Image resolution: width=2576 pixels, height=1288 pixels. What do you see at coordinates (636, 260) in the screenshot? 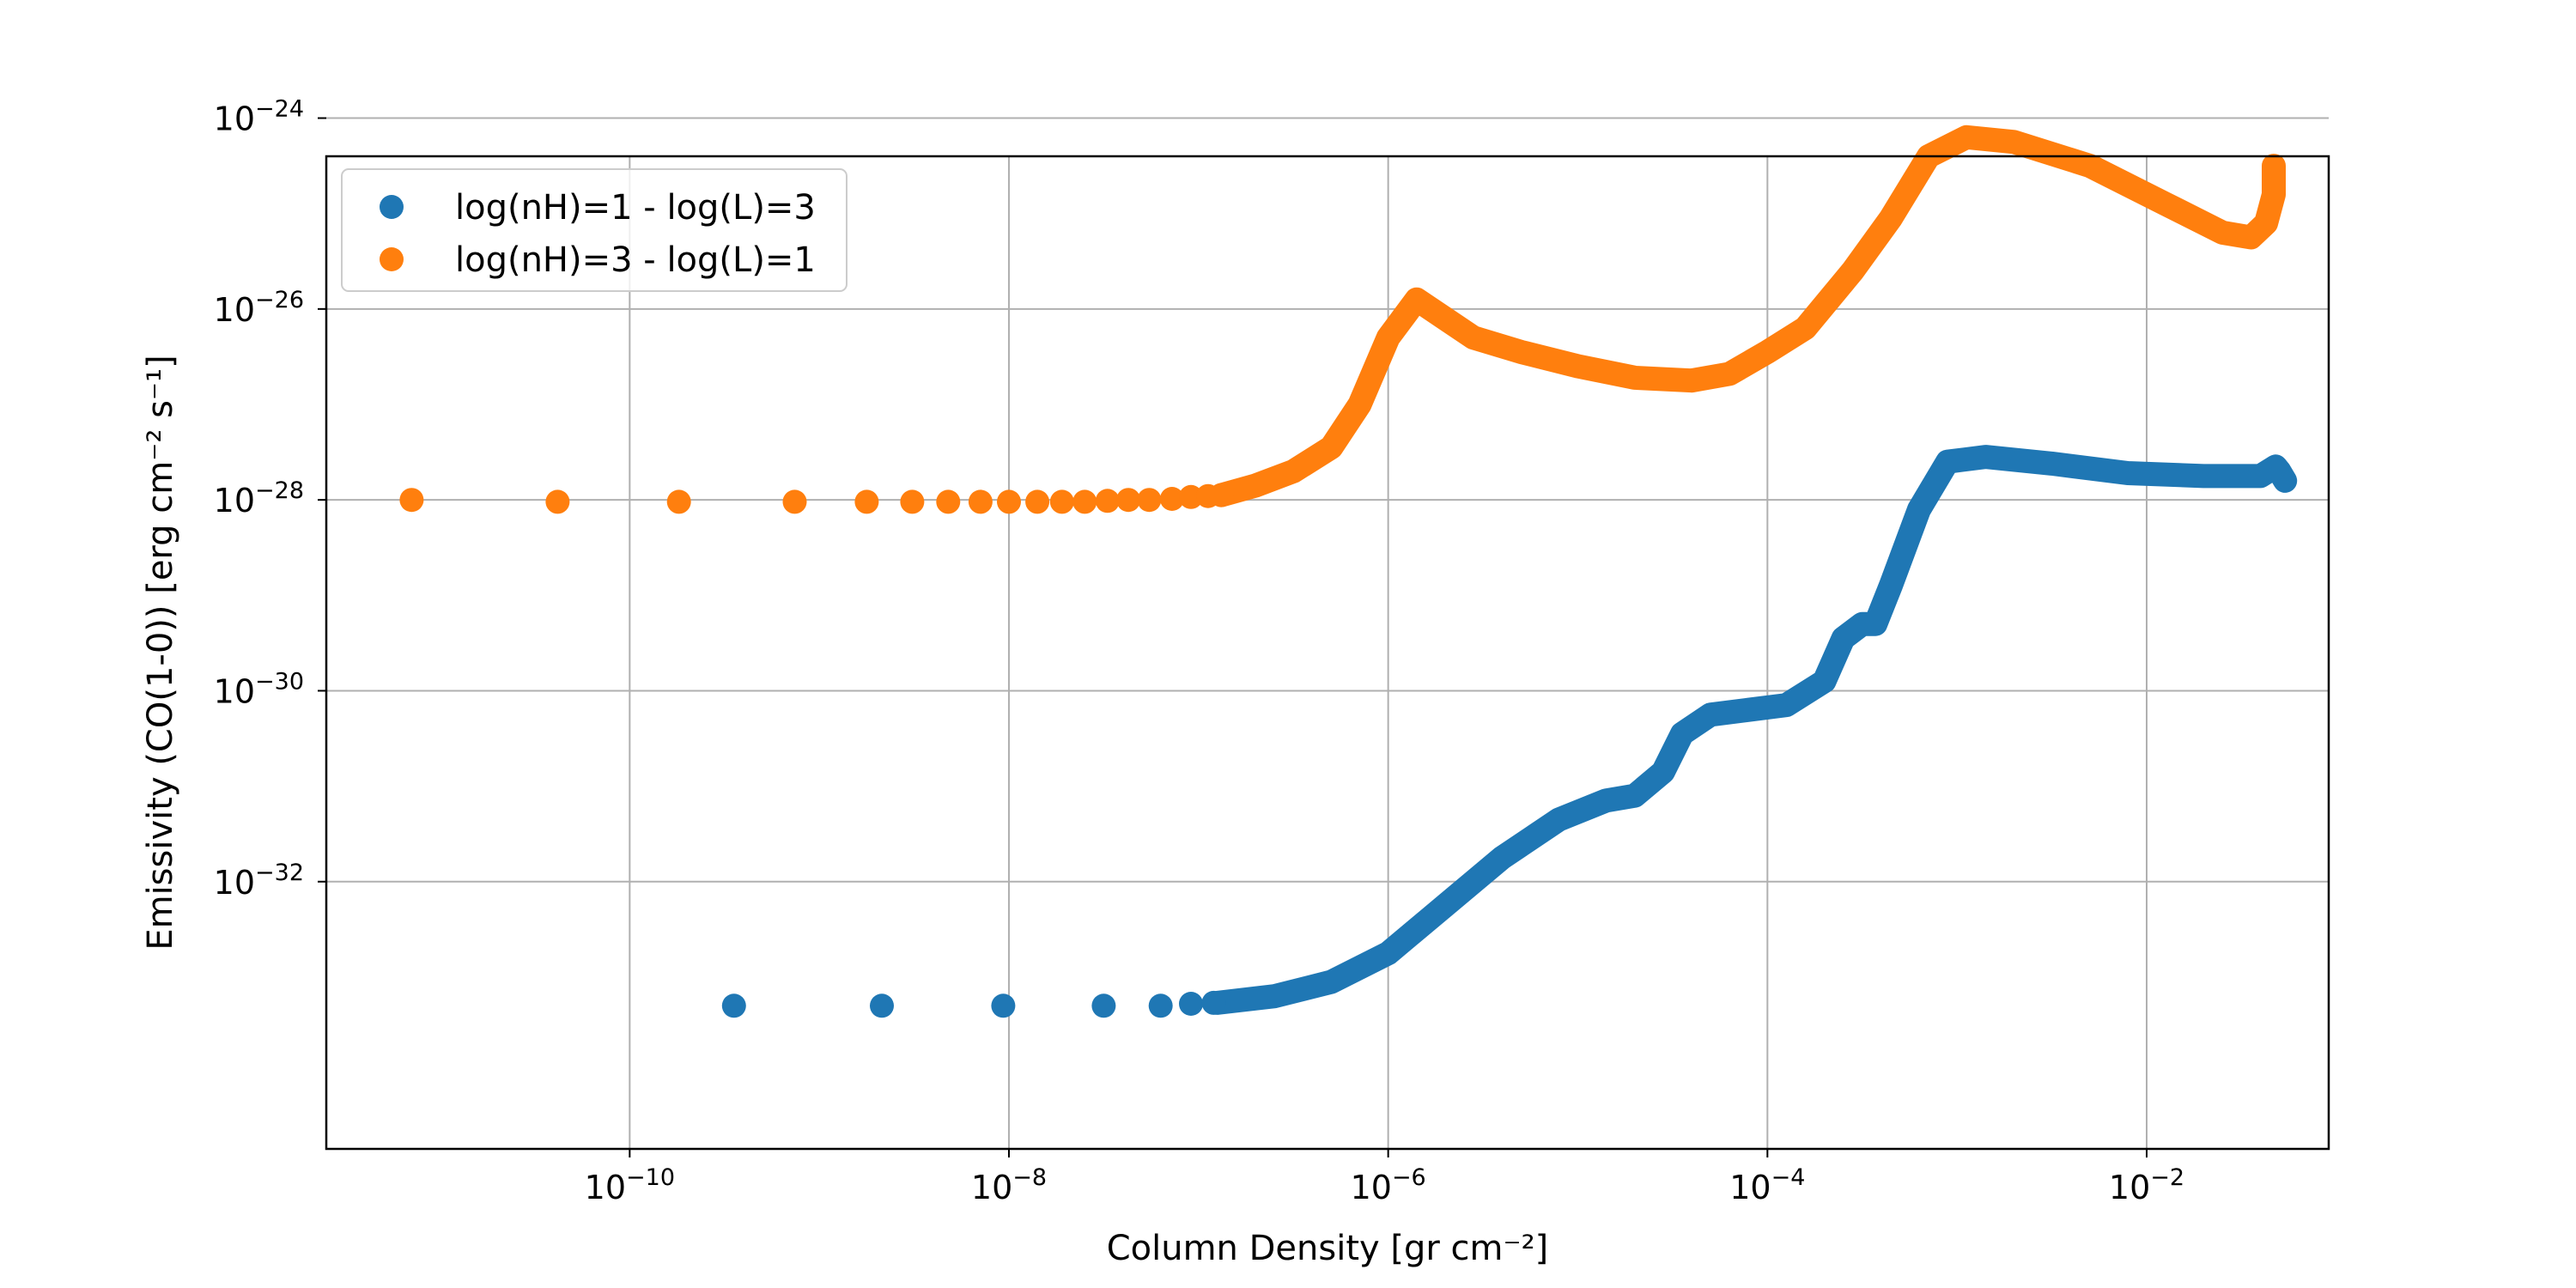
I see `legend-label-series-2: log(nH)=3 - log(L)=1` at bounding box center [636, 260].